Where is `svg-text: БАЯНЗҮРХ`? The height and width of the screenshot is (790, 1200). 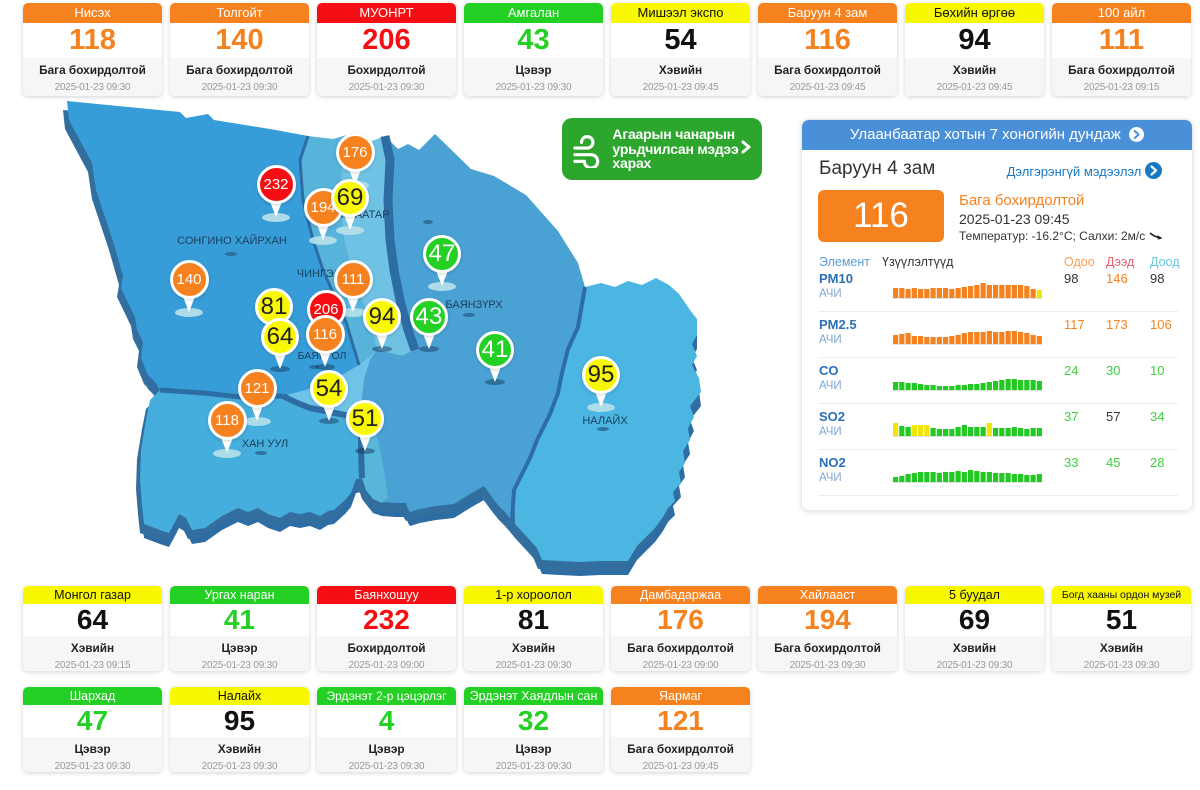
svg-text: БАЯНЗҮРХ is located at coordinates (474, 305).